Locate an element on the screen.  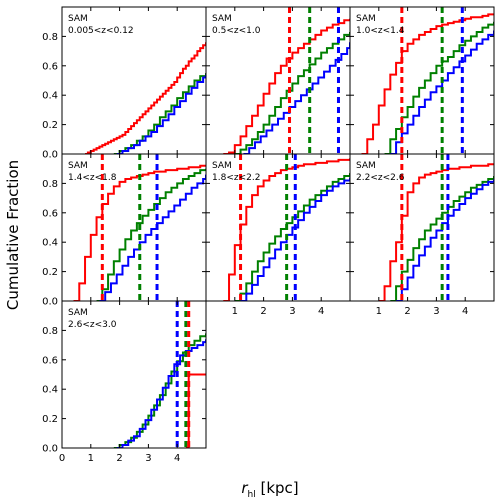
x-axis-label: rhl [kpc] is located at coordinates (269, 489).